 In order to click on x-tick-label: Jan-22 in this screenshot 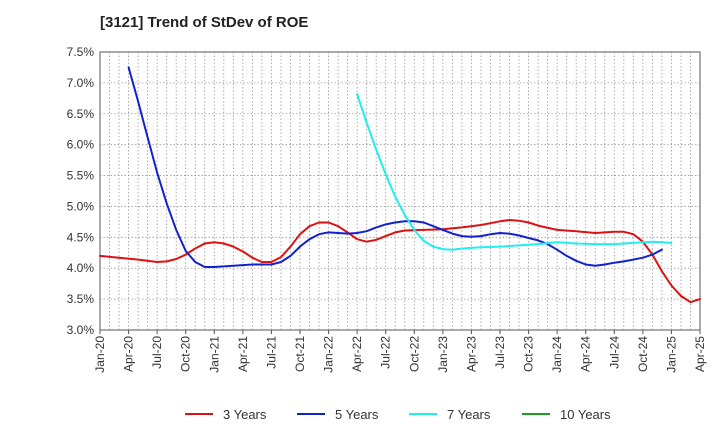, I will do `click(329, 354)`.